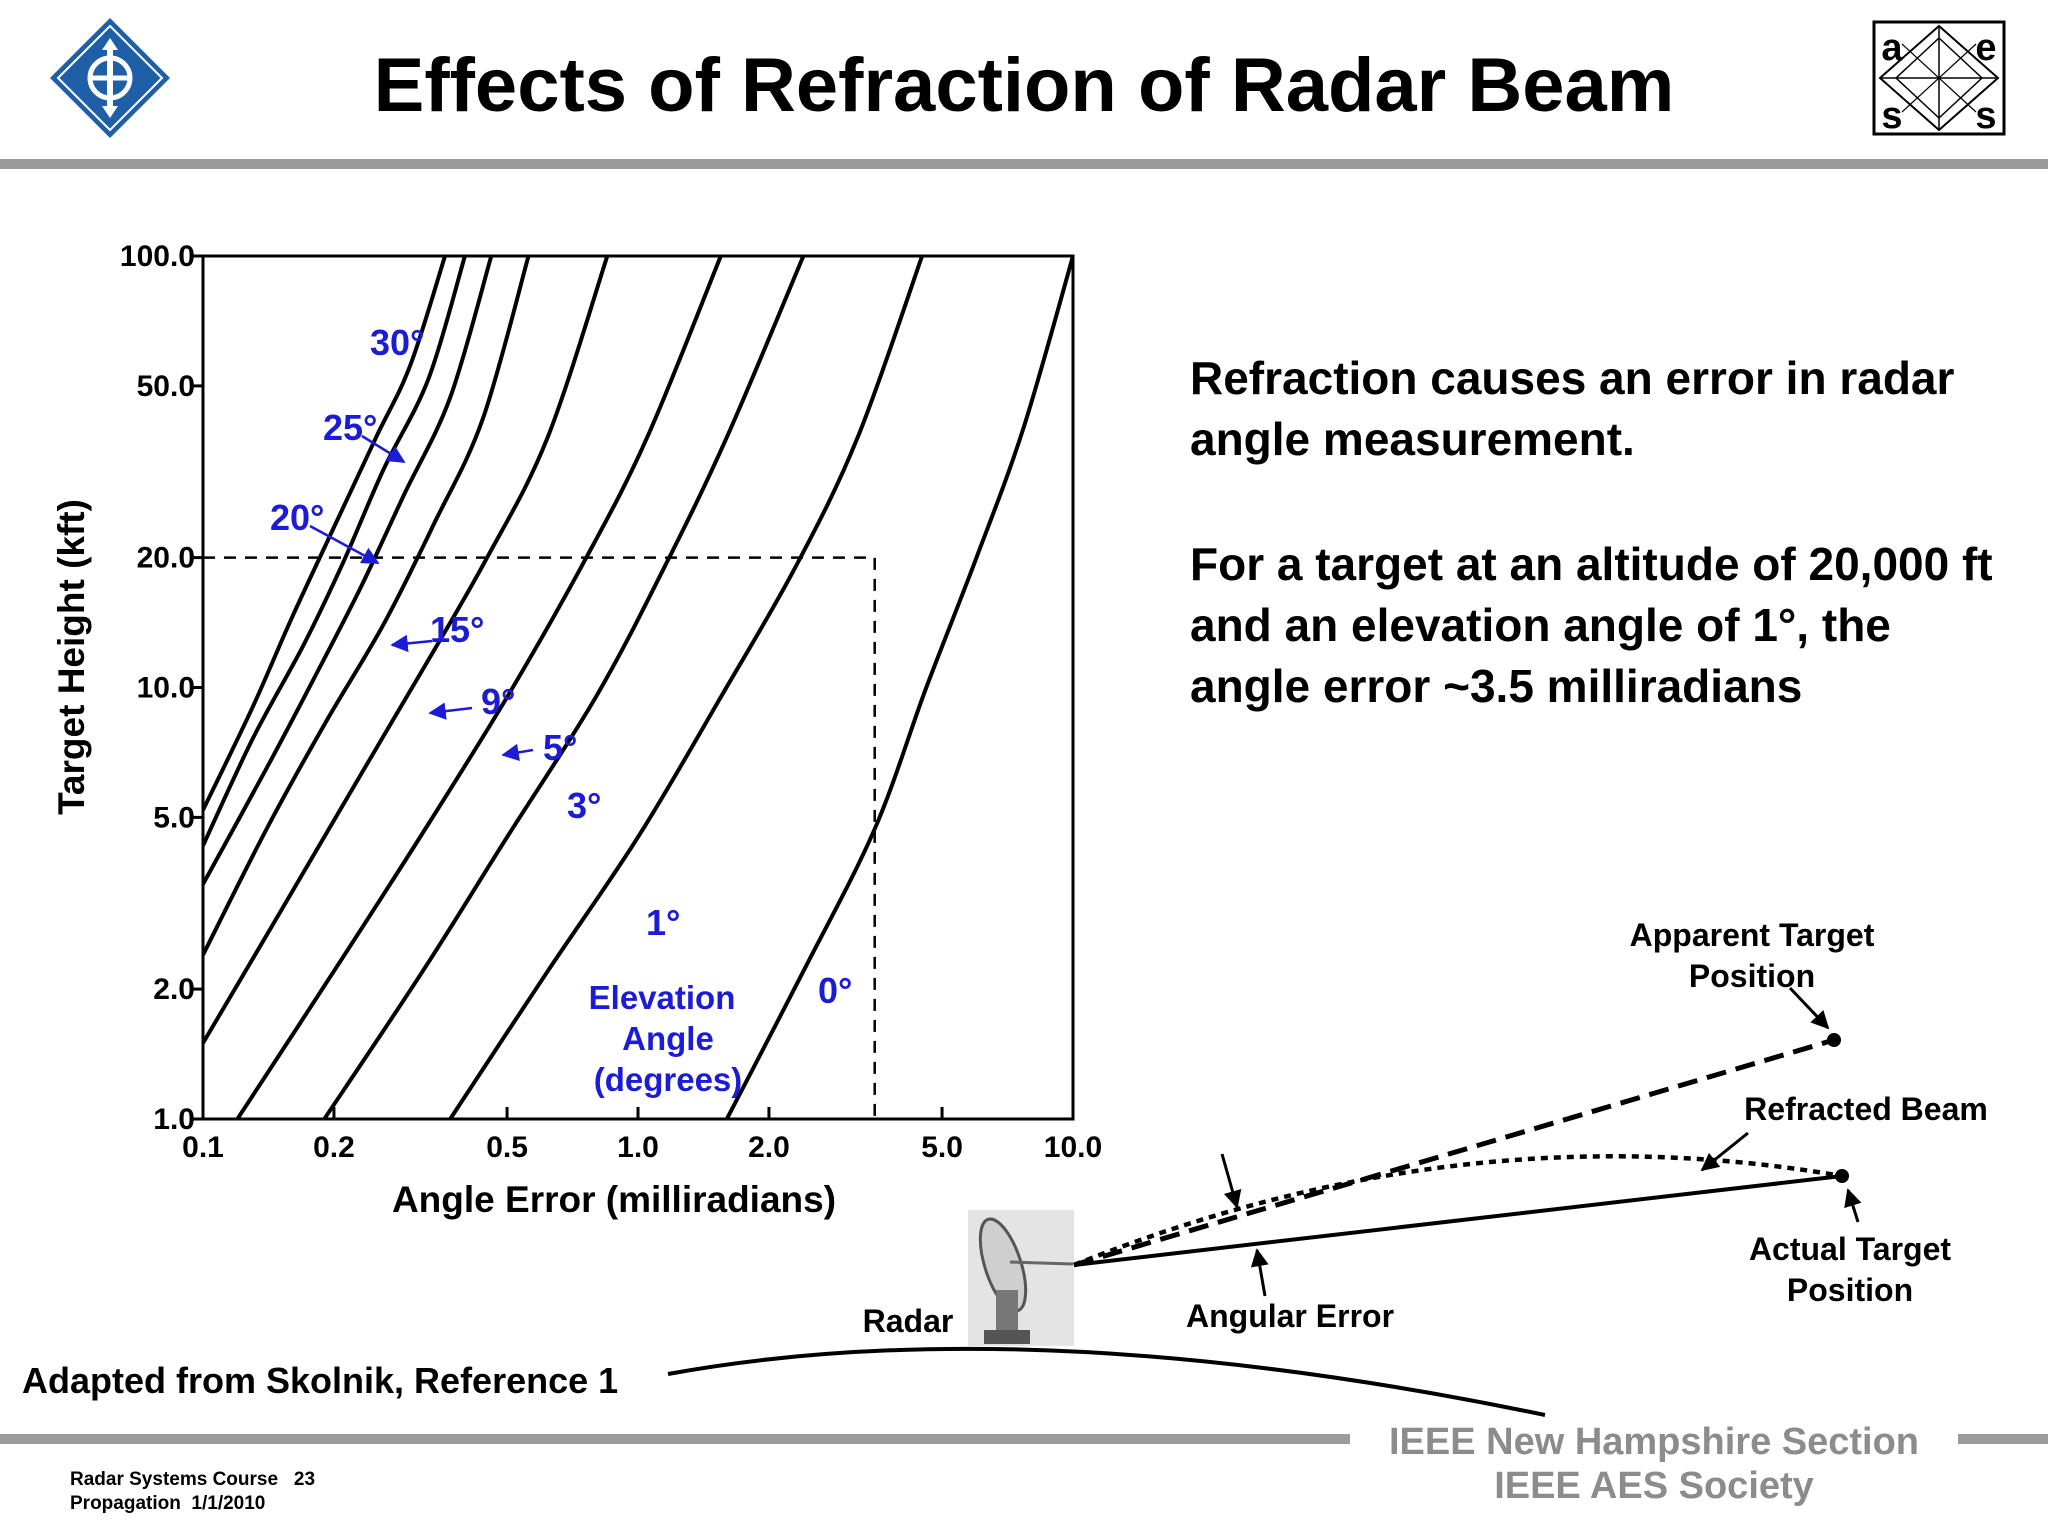 This screenshot has width=2048, height=1536. I want to click on slide-title: Effects of Refraction of Radar Beam, so click(1024, 85).